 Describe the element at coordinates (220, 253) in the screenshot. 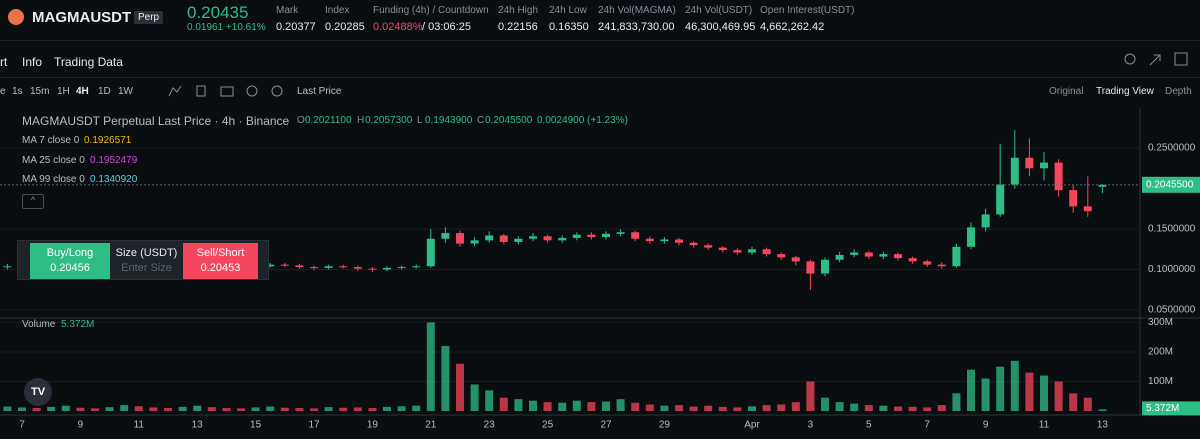

I see `sell-label: Sell/Short` at that location.